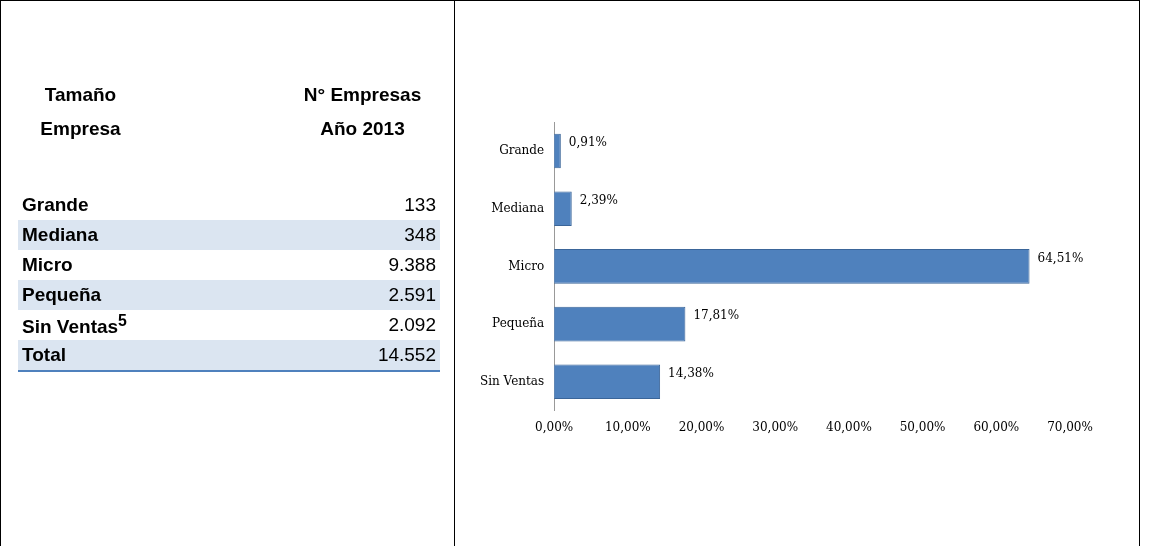 Image resolution: width=1159 pixels, height=546 pixels. What do you see at coordinates (362, 112) in the screenshot?
I see `text: N° Empresas Año 2013` at bounding box center [362, 112].